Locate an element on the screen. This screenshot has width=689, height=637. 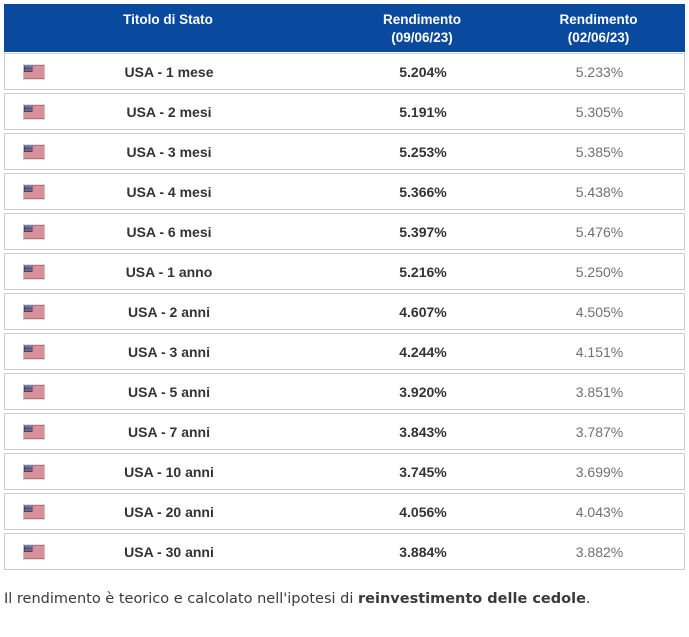
yield-previous-value: 5.385% is located at coordinates (599, 151).